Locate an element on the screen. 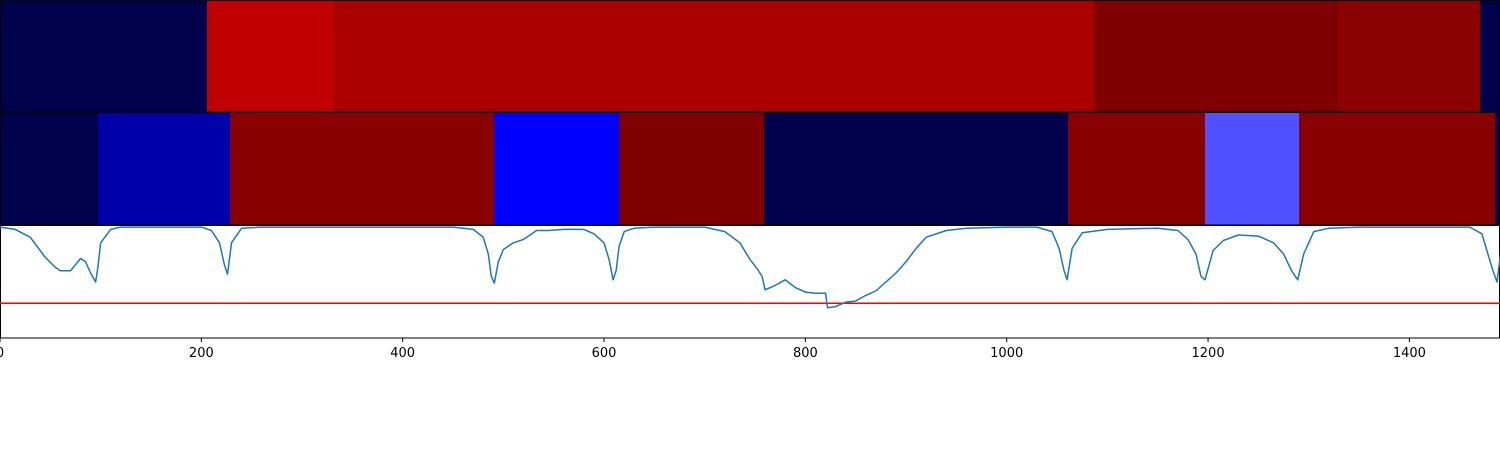 The image size is (1500, 450). x-tick-label-3: 600 is located at coordinates (604, 353).